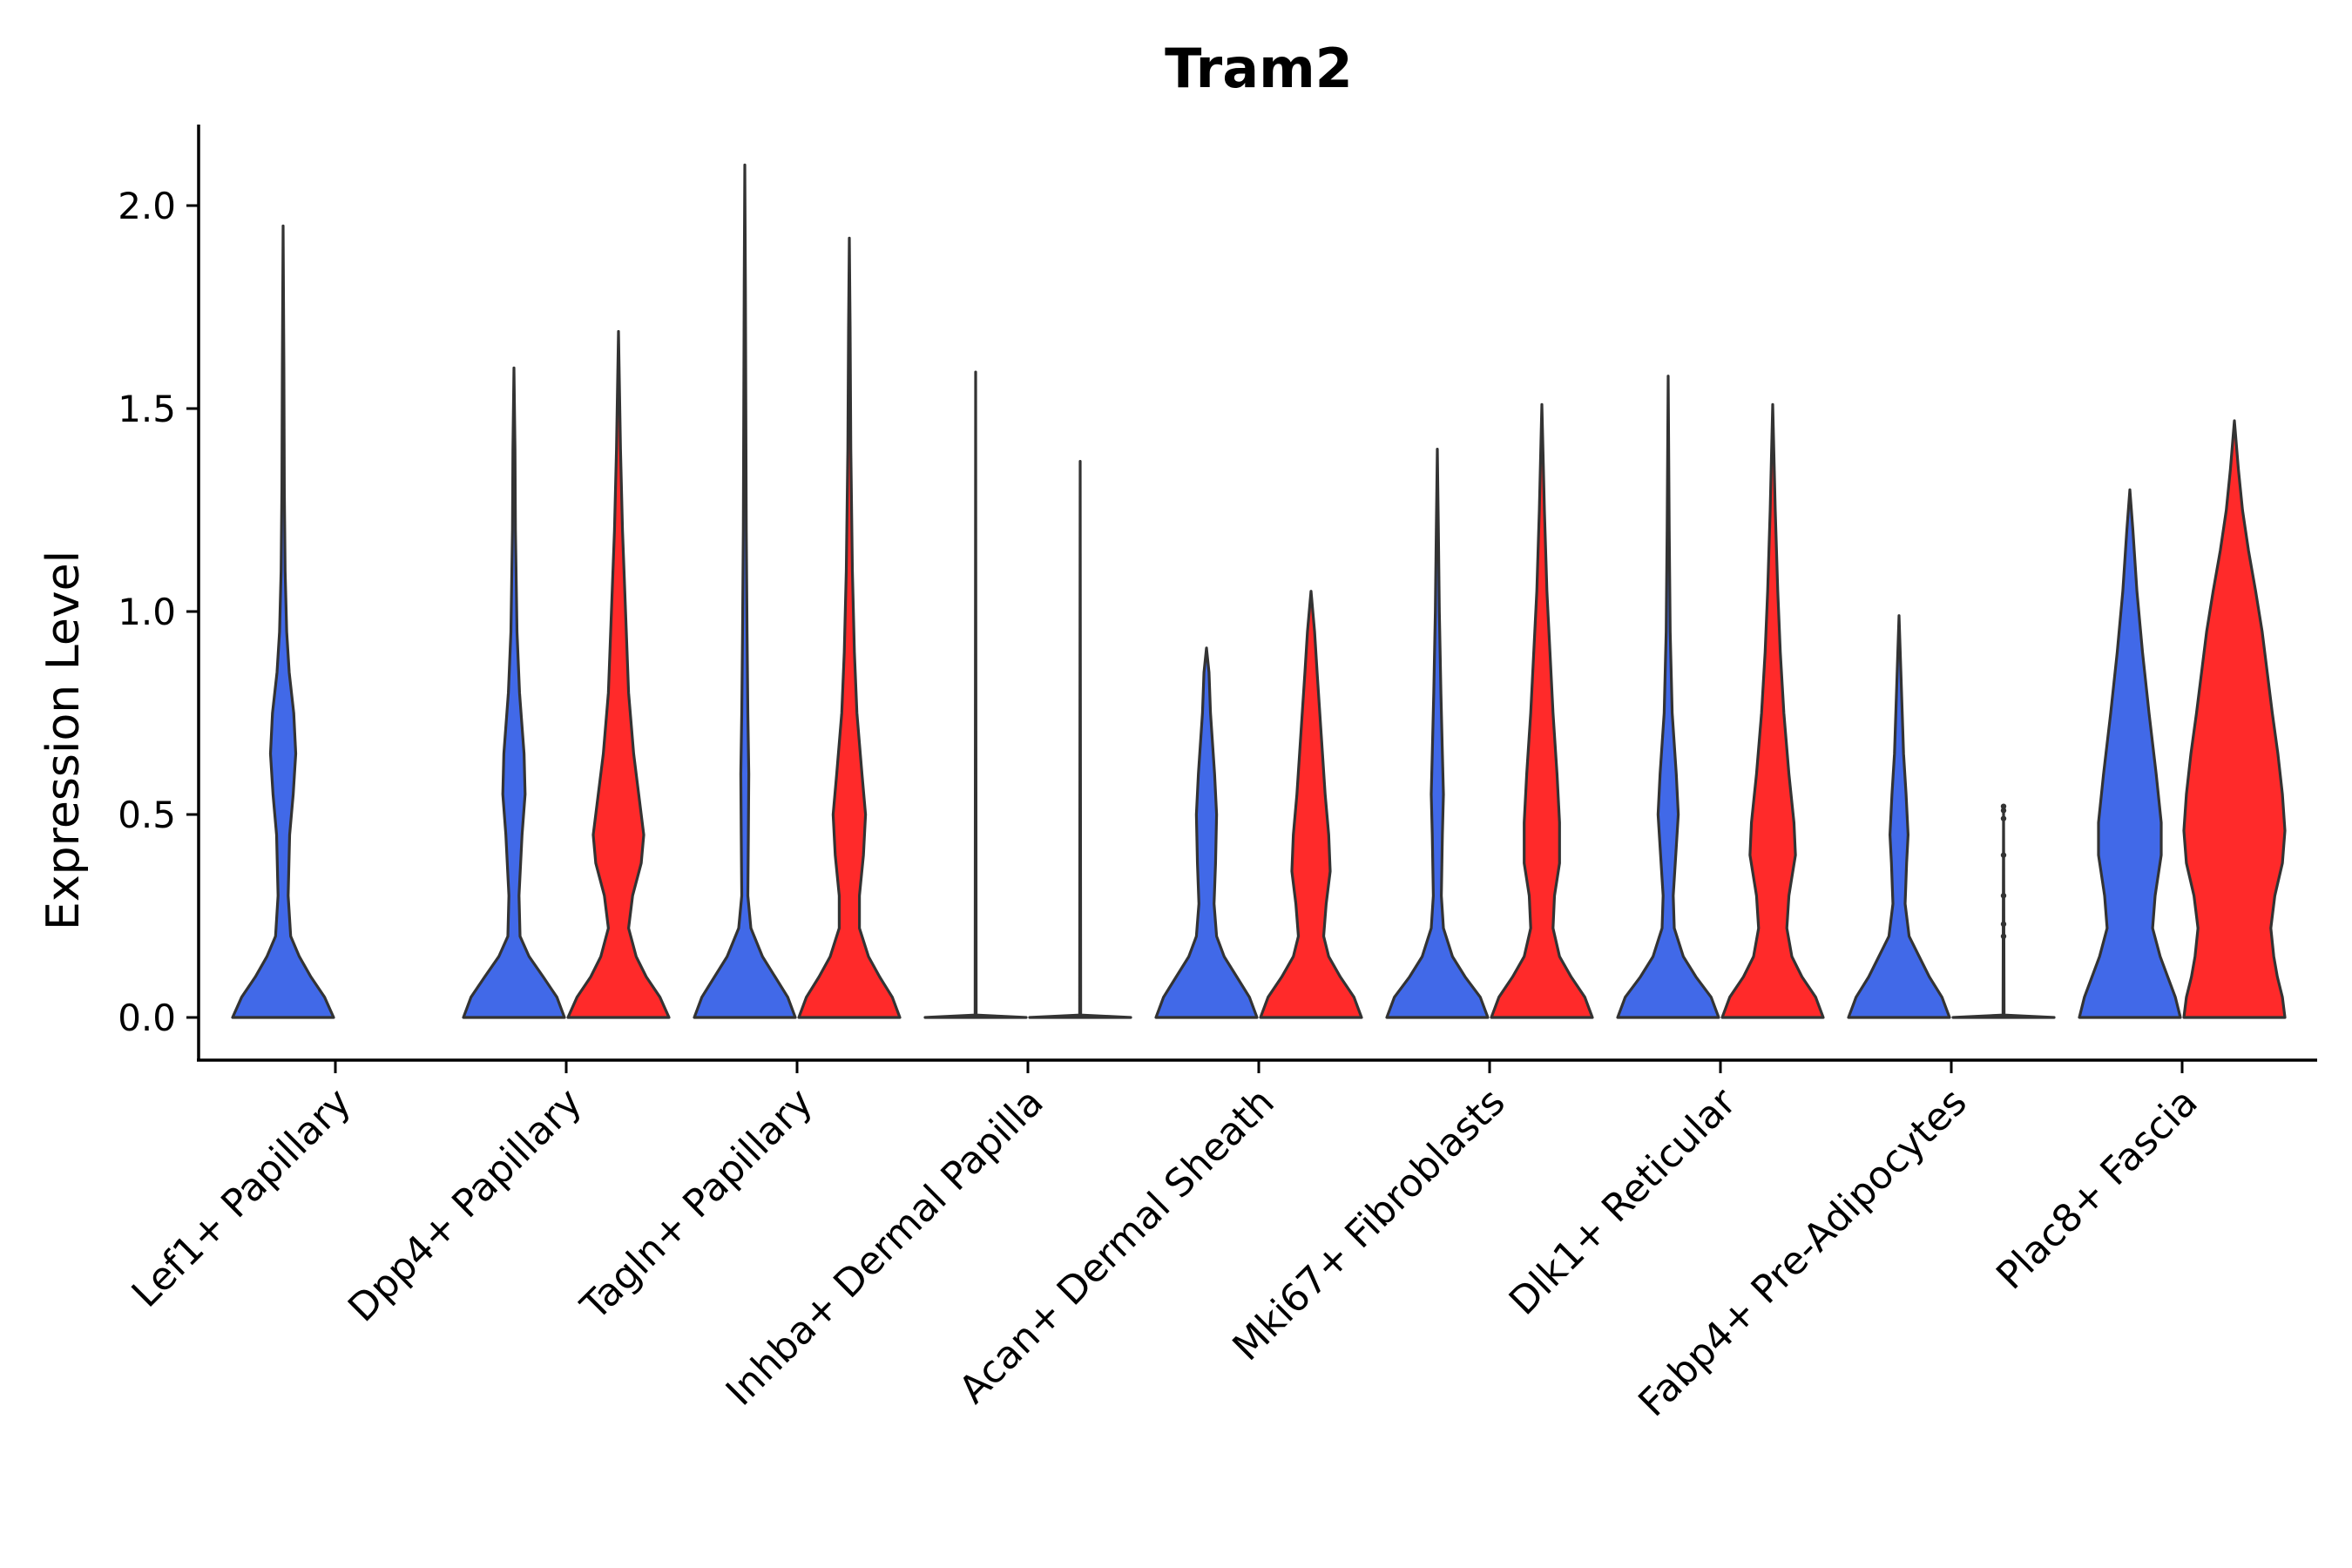 This screenshot has height=1568, width=2352. What do you see at coordinates (147, 612) in the screenshot?
I see `y-tick-label: 1.0` at bounding box center [147, 612].